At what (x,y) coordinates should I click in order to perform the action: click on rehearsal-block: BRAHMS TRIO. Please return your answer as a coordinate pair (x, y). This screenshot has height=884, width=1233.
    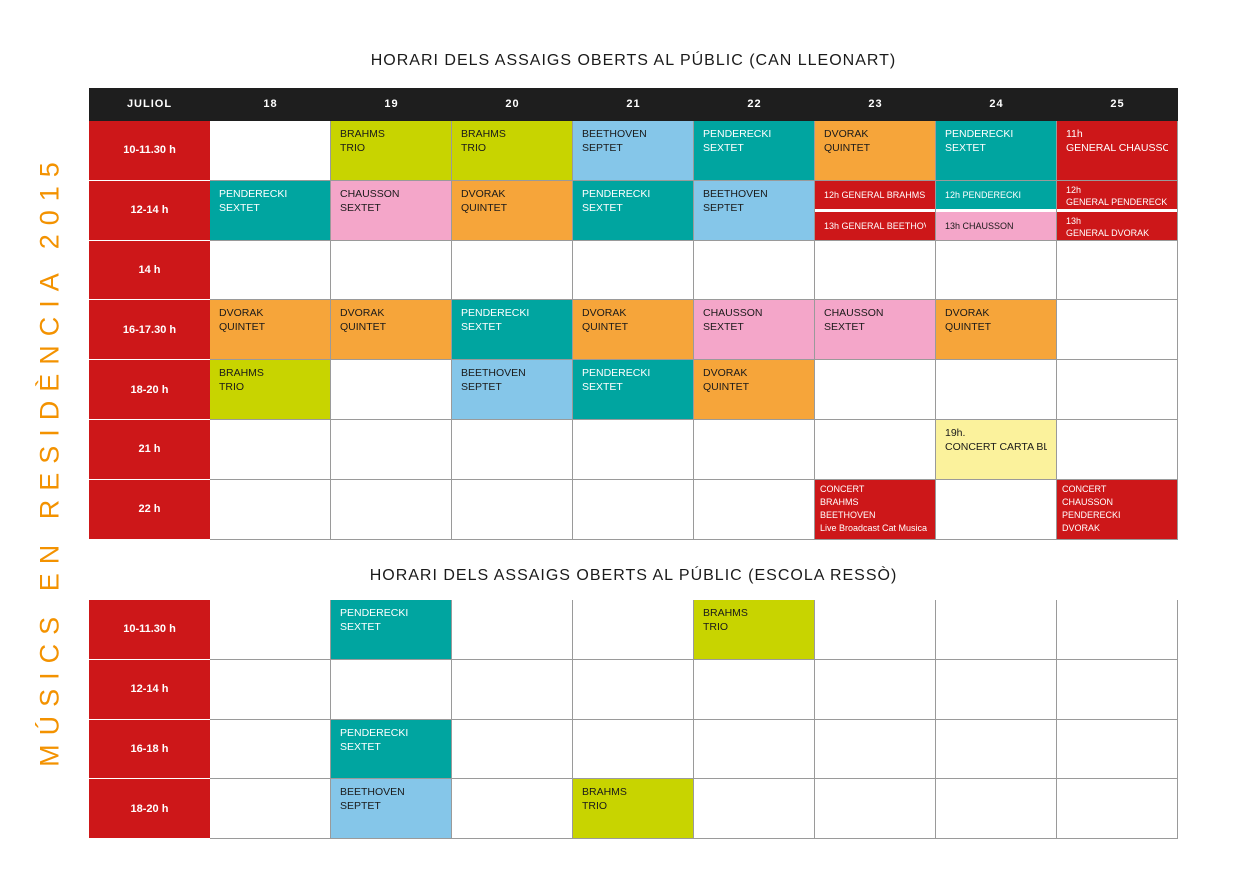
    Looking at the image, I should click on (391, 150).